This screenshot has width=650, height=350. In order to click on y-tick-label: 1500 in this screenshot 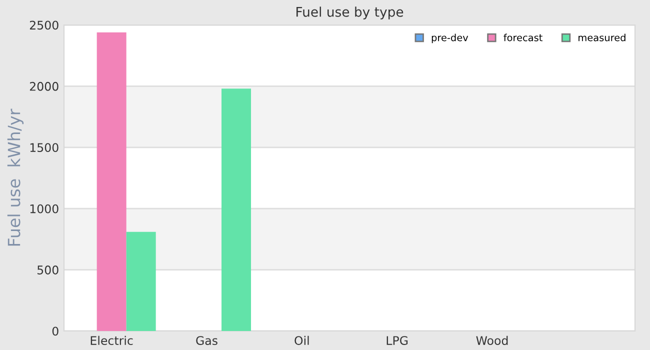, I will do `click(44, 147)`.